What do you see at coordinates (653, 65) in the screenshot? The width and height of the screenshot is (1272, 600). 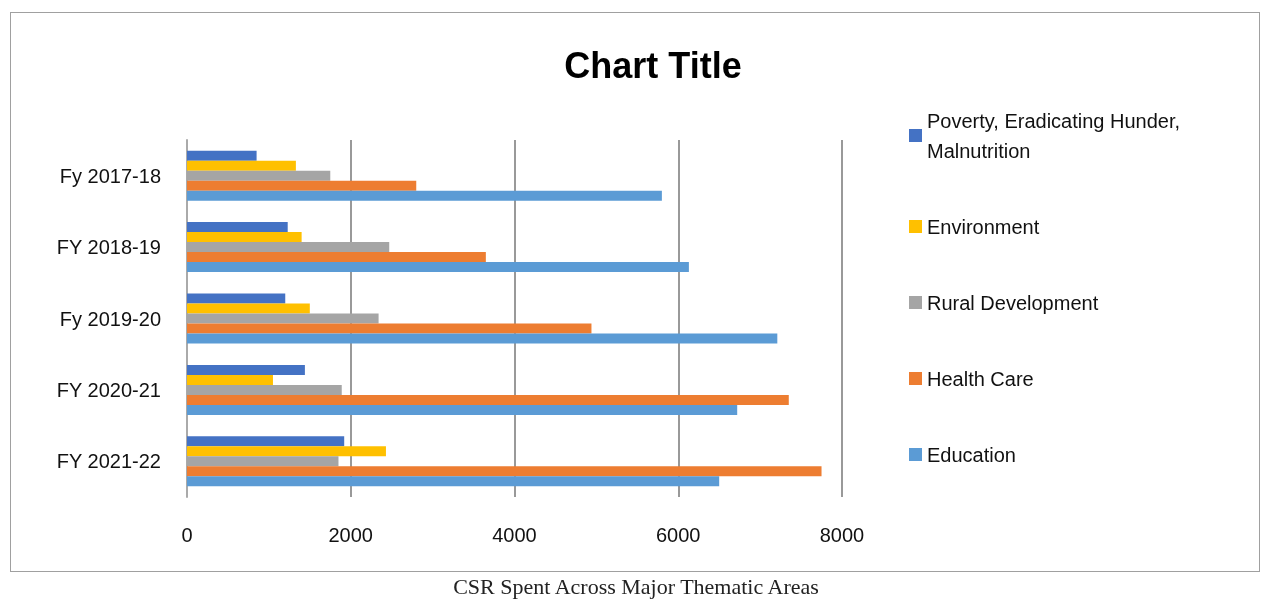 I see `chart-title: Chart Title` at bounding box center [653, 65].